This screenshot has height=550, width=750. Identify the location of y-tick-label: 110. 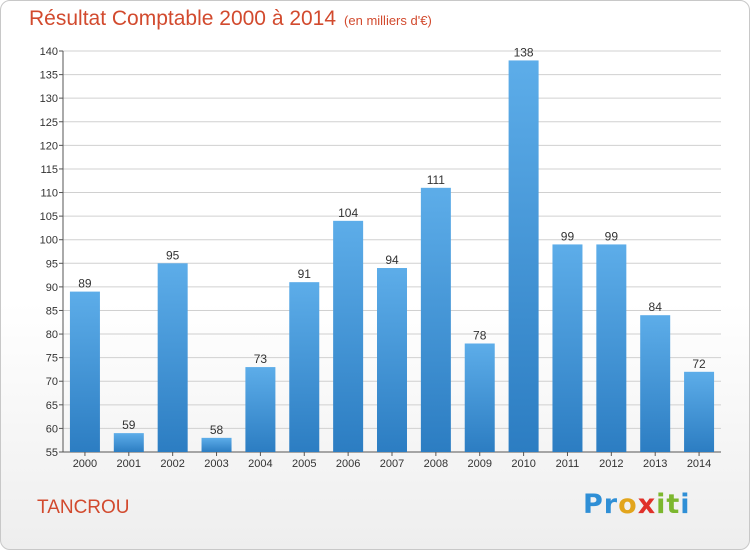
(49, 194).